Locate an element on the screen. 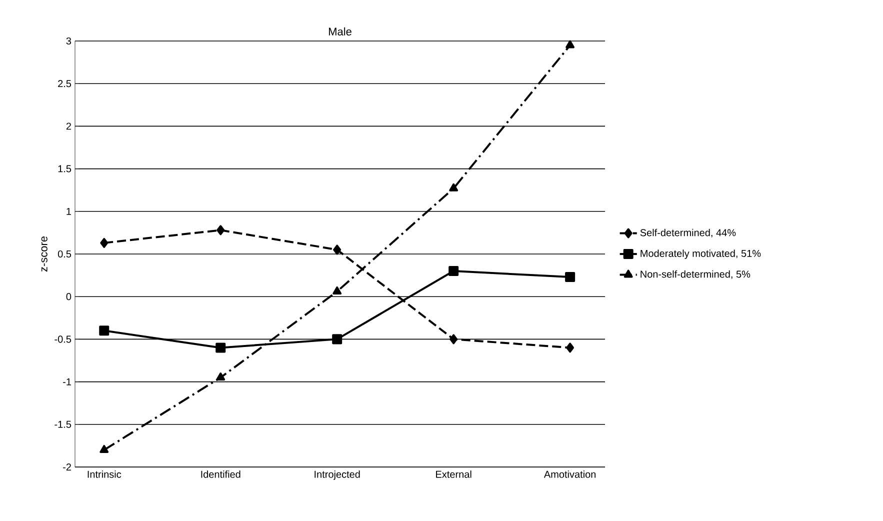 The image size is (883, 521). y-tick-label: 1 is located at coordinates (68, 211).